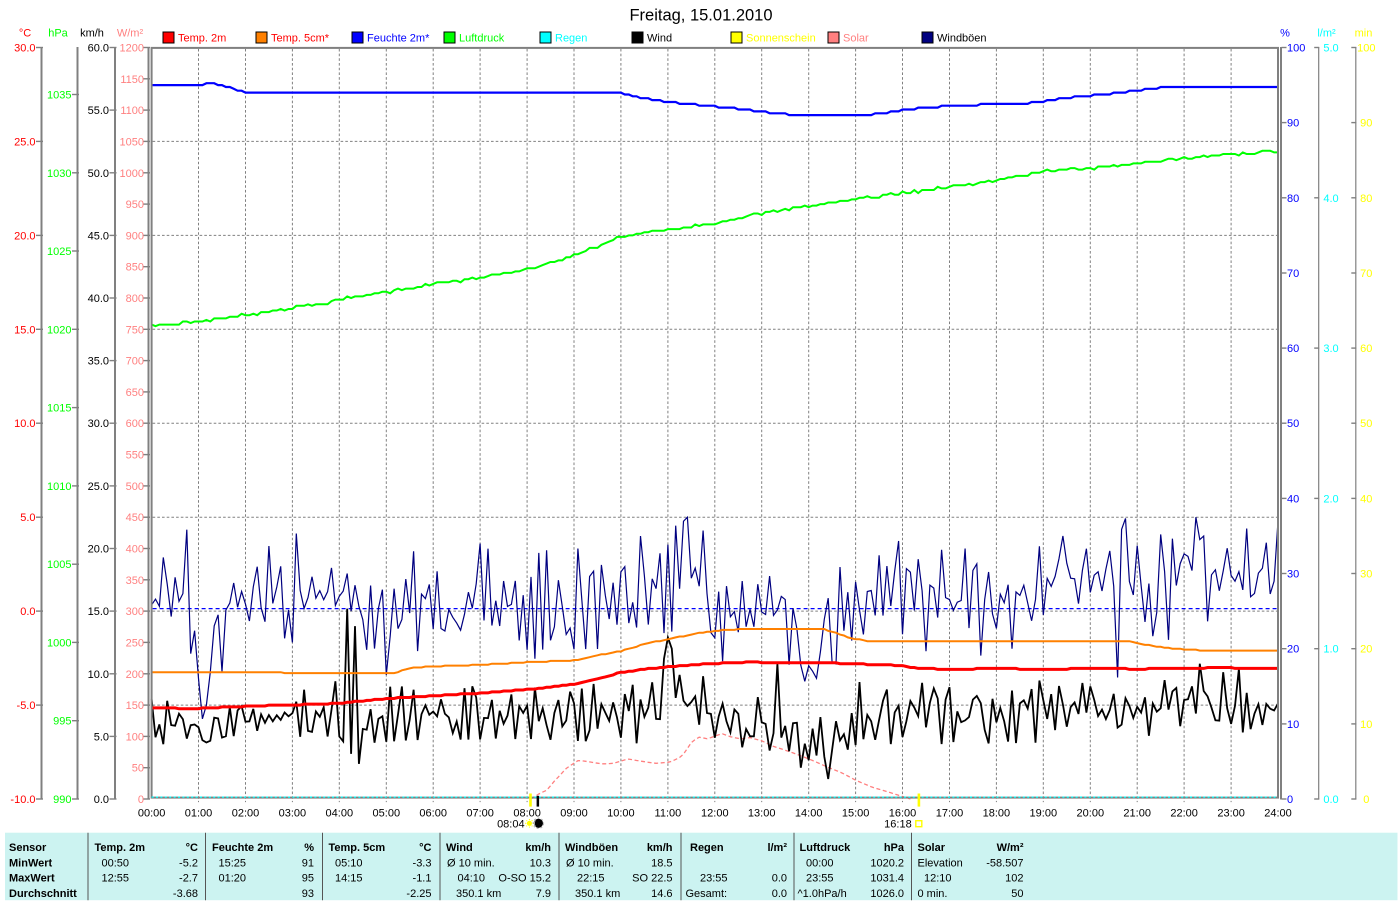 The height and width of the screenshot is (905, 1400). I want to click on svg-text: Gesamt:, so click(707, 894).